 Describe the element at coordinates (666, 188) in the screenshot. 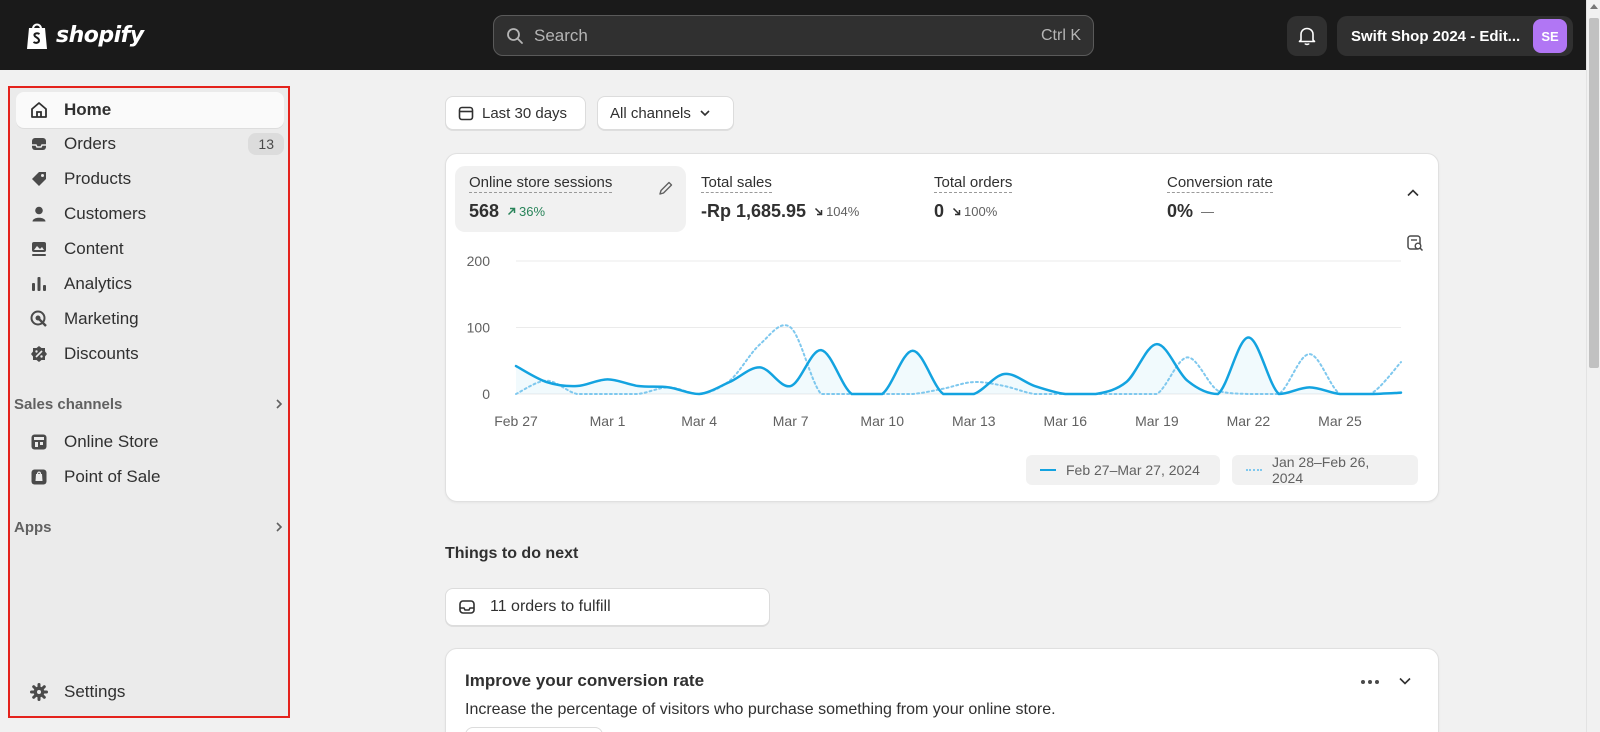

I see `pencil-icon` at that location.